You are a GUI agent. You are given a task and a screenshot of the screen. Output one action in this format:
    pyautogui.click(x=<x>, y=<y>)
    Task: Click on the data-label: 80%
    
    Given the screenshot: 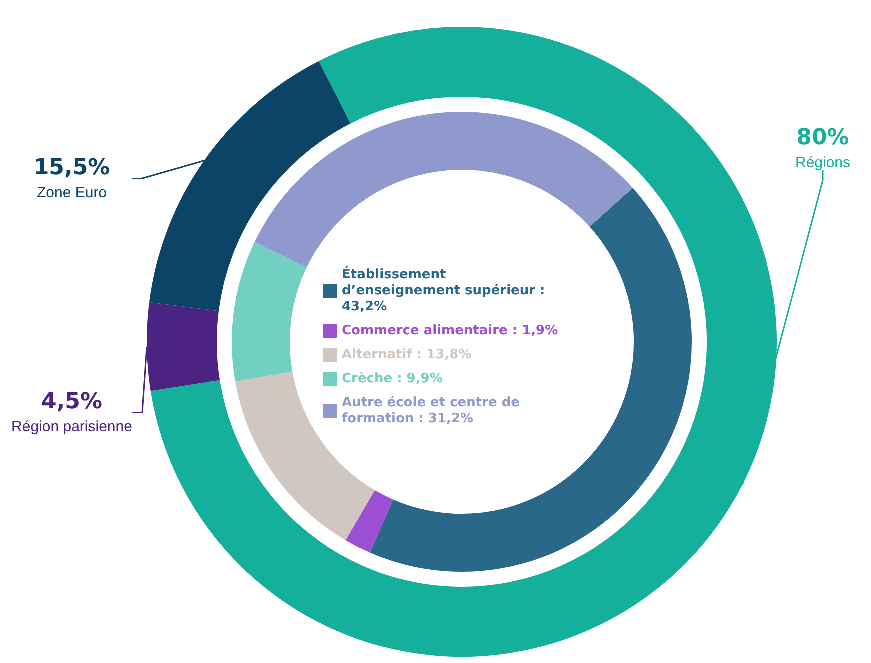 What is the action you would take?
    pyautogui.click(x=823, y=138)
    